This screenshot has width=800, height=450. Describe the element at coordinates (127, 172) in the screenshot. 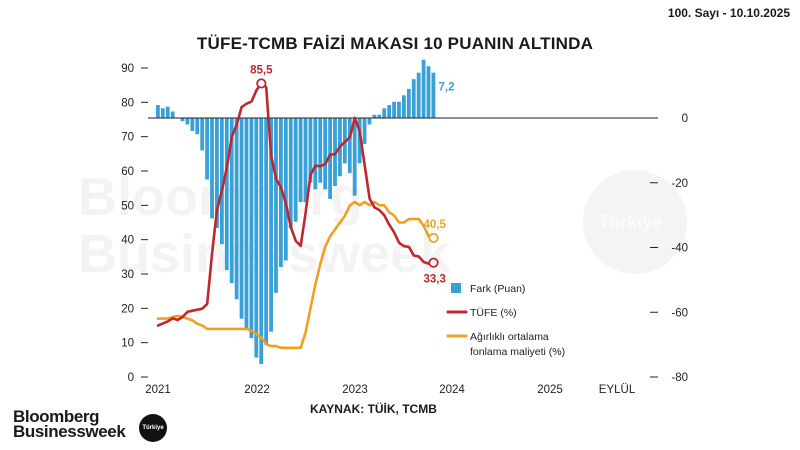

I see `left-axis-tick-label: 60` at that location.